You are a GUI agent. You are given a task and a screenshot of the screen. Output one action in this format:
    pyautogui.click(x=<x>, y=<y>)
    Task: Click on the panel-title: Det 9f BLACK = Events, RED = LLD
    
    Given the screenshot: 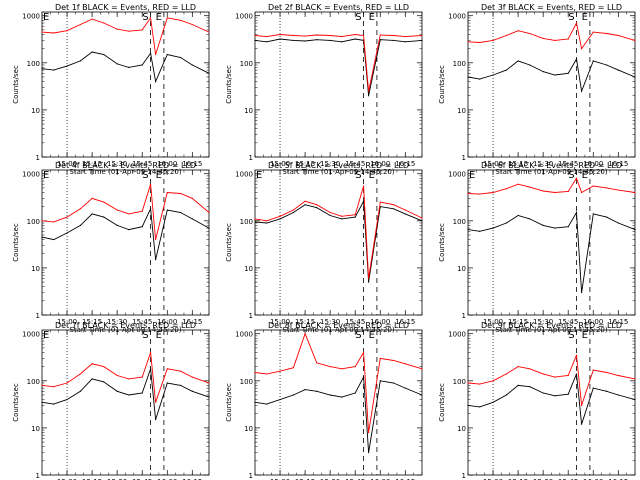 What is the action you would take?
    pyautogui.click(x=551, y=325)
    